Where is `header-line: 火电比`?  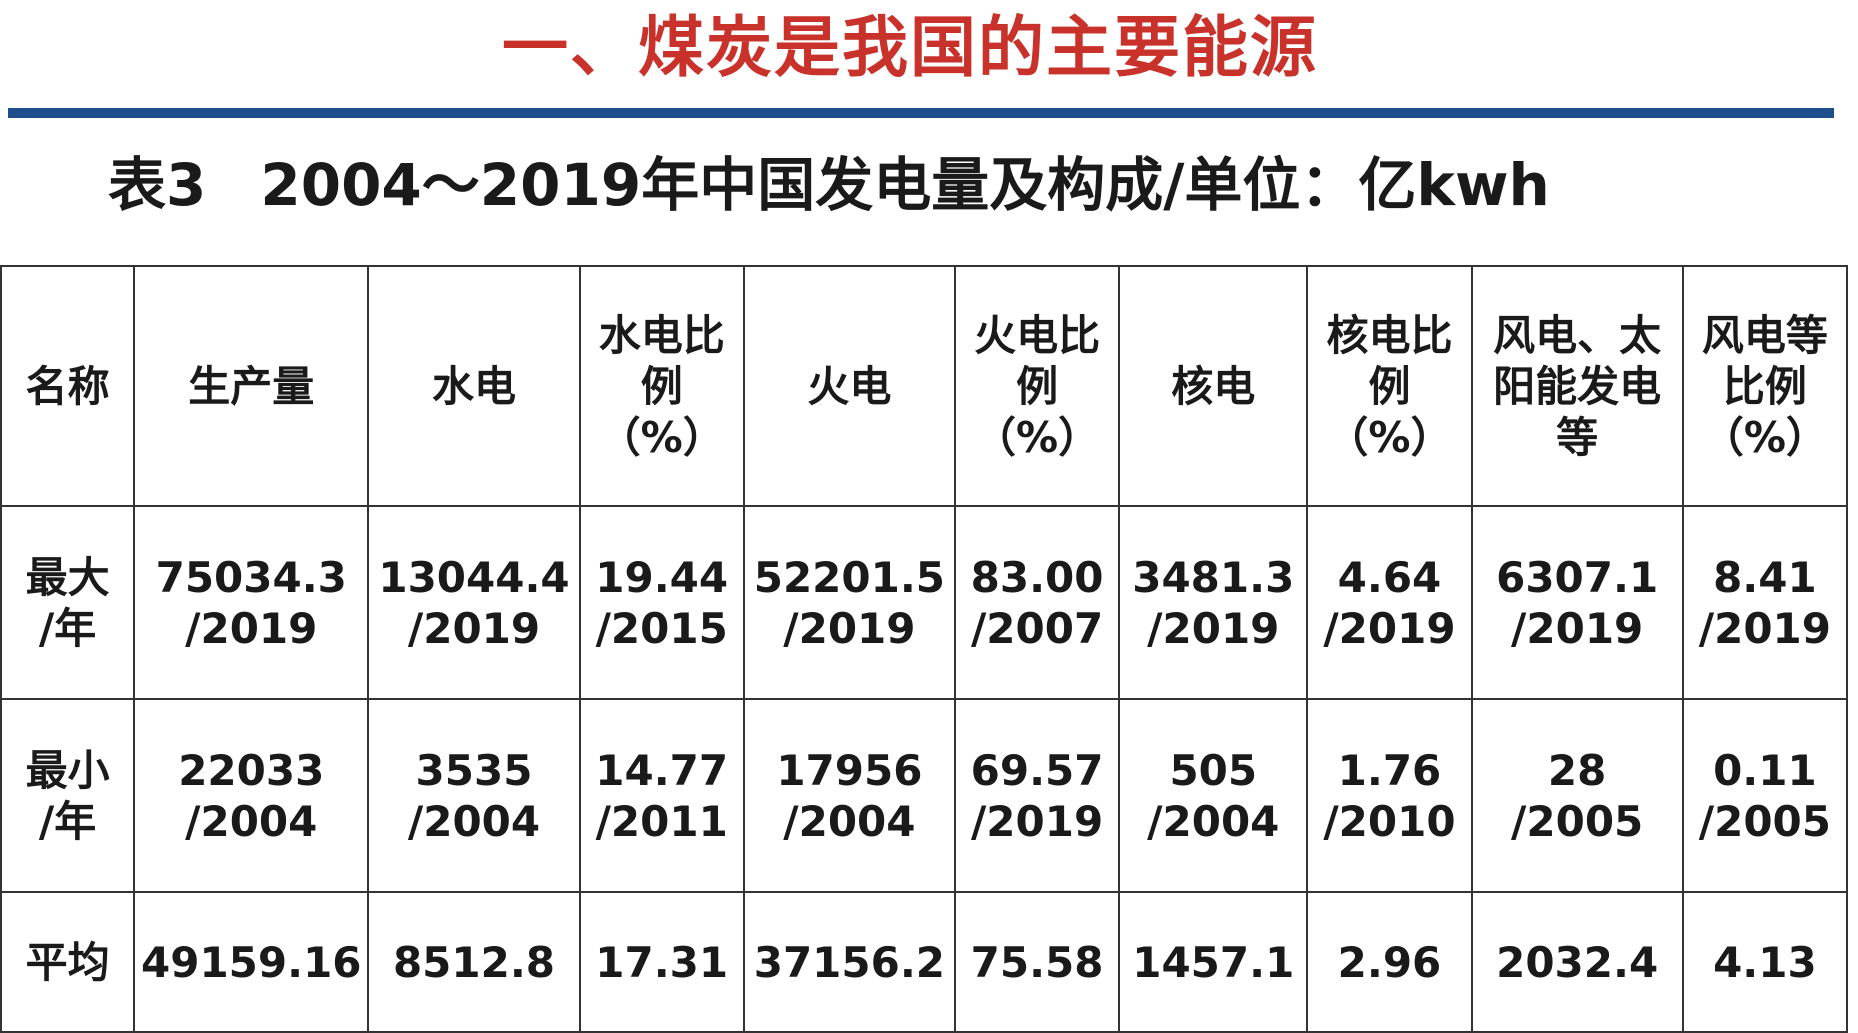 header-line: 火电比 is located at coordinates (1037, 335).